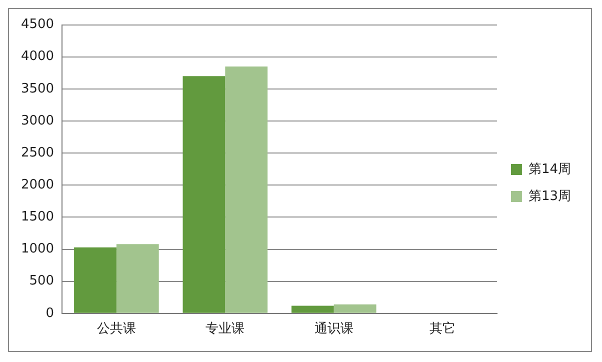 The image size is (602, 362). Describe the element at coordinates (334, 329) in the screenshot. I see `x-tick-label: 通识课` at that location.